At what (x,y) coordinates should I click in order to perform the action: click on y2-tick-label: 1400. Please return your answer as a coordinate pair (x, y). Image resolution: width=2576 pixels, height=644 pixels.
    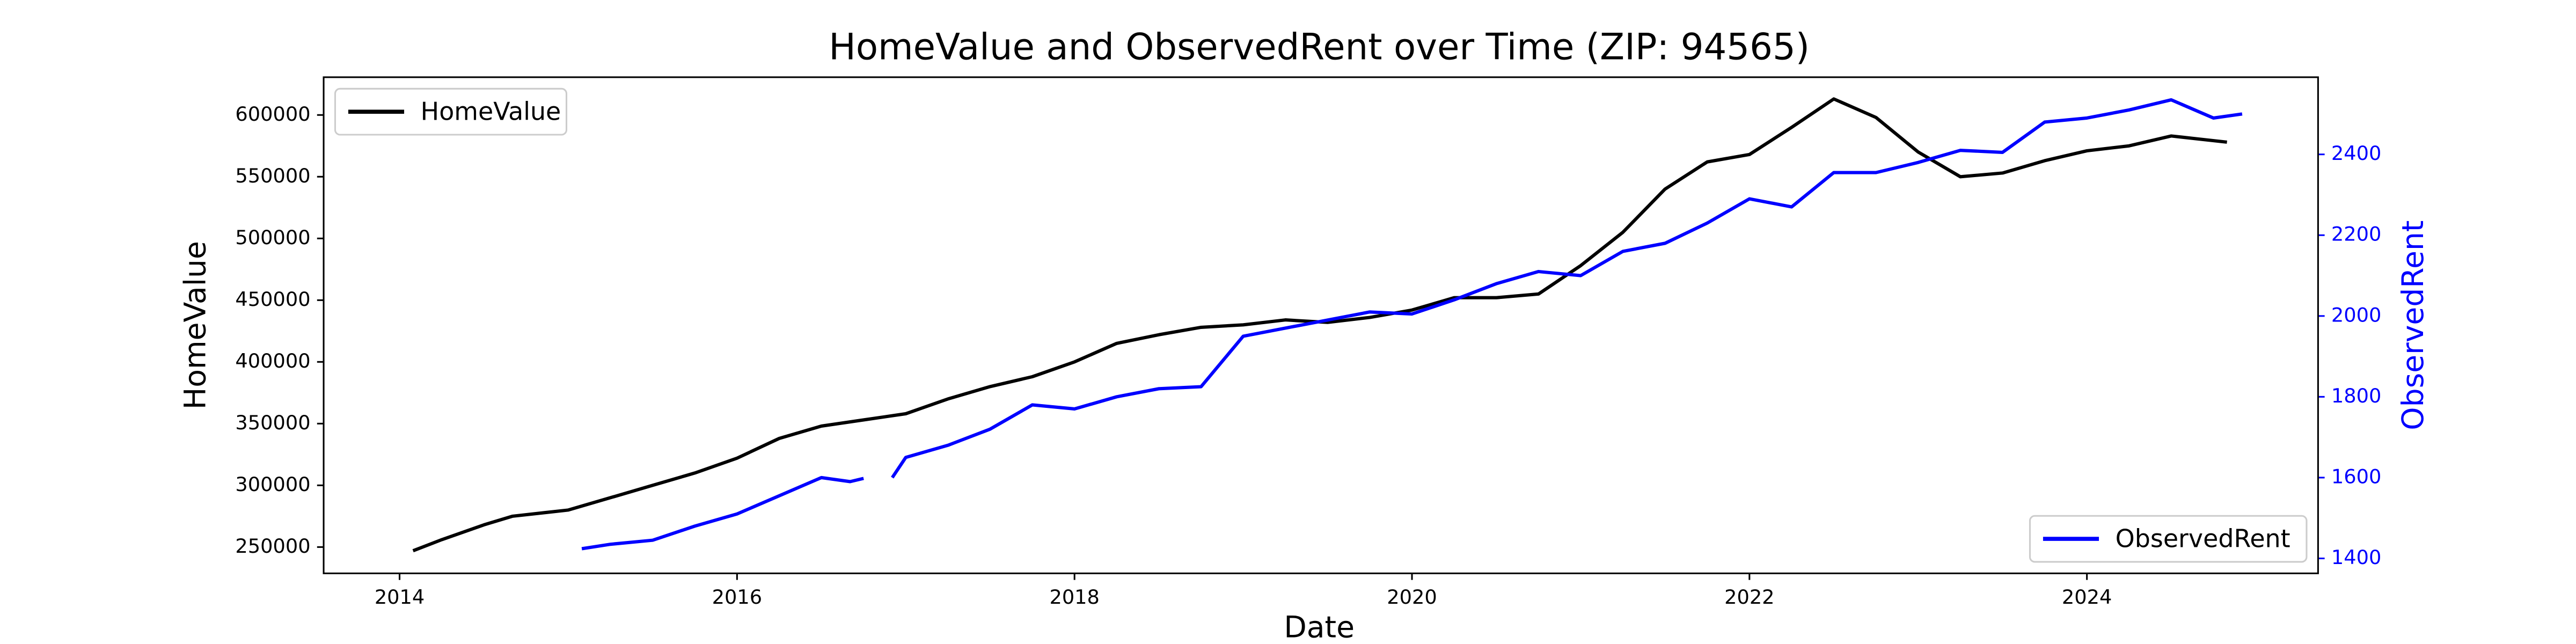
    Looking at the image, I should click on (2356, 557).